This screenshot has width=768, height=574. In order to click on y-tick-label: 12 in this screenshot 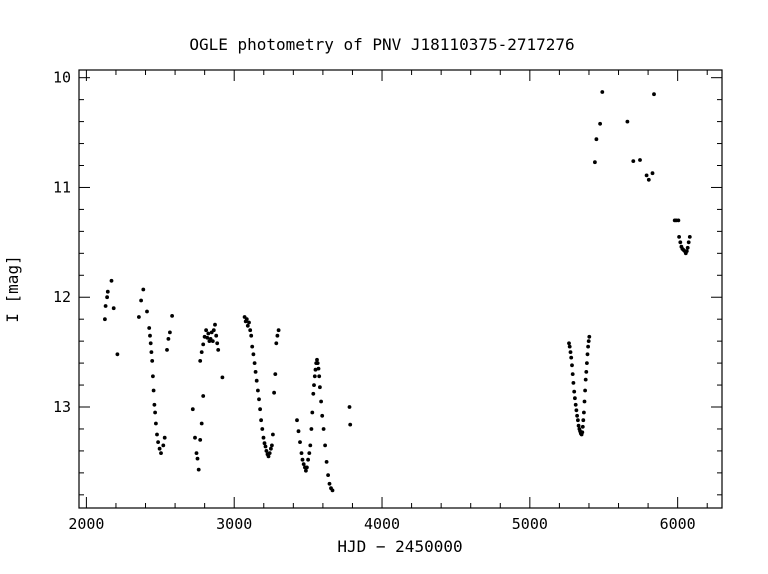, I will do `click(62, 297)`.